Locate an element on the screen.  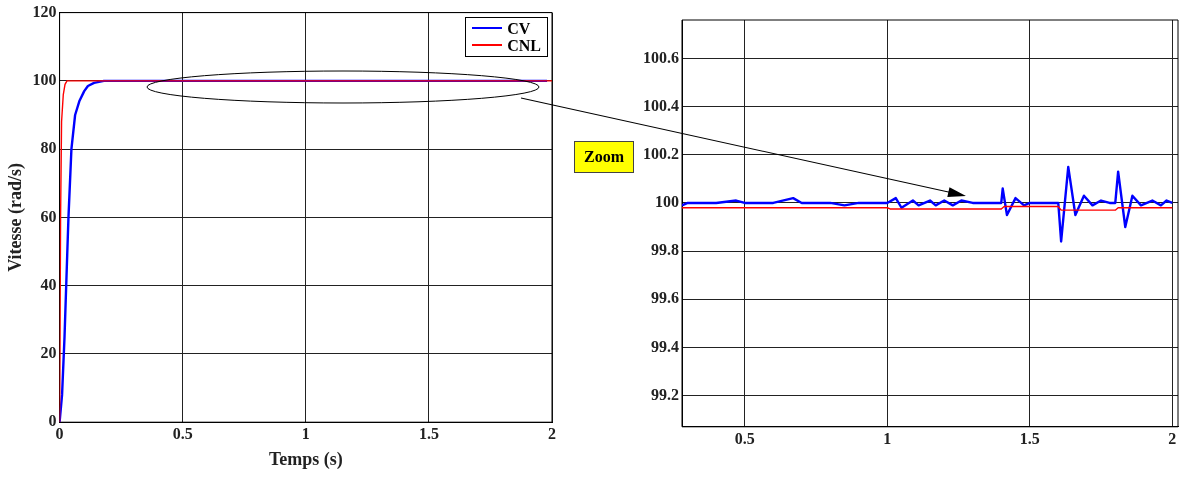
y-tick-label: 99.2 is located at coordinates (665, 394).